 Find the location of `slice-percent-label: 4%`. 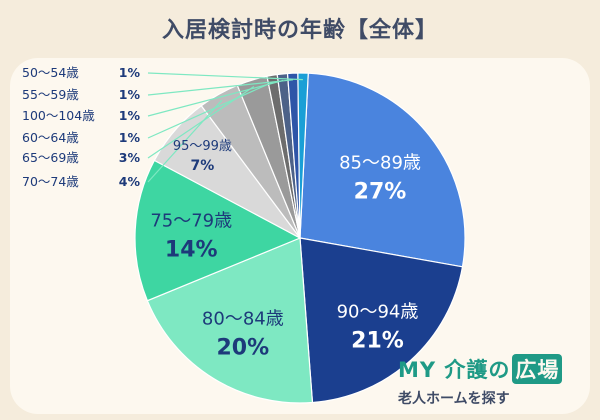

slice-percent-label: 4% is located at coordinates (130, 181).